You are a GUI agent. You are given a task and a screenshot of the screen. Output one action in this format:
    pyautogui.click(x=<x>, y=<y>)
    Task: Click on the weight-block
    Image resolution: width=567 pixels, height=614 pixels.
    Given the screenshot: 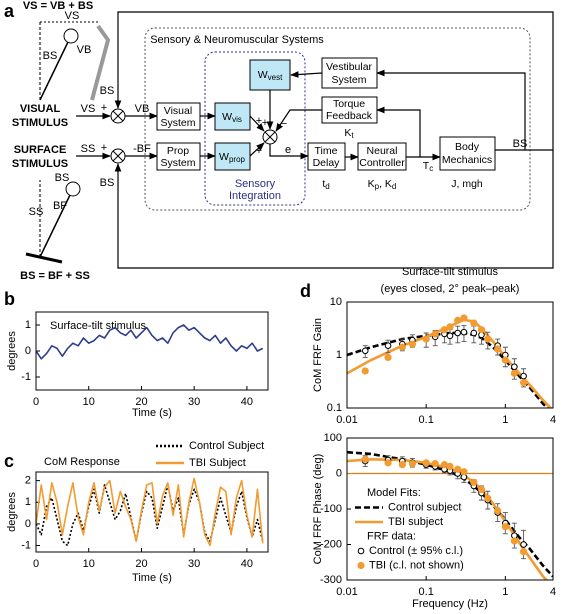 What is the action you would take?
    pyautogui.click(x=232, y=156)
    